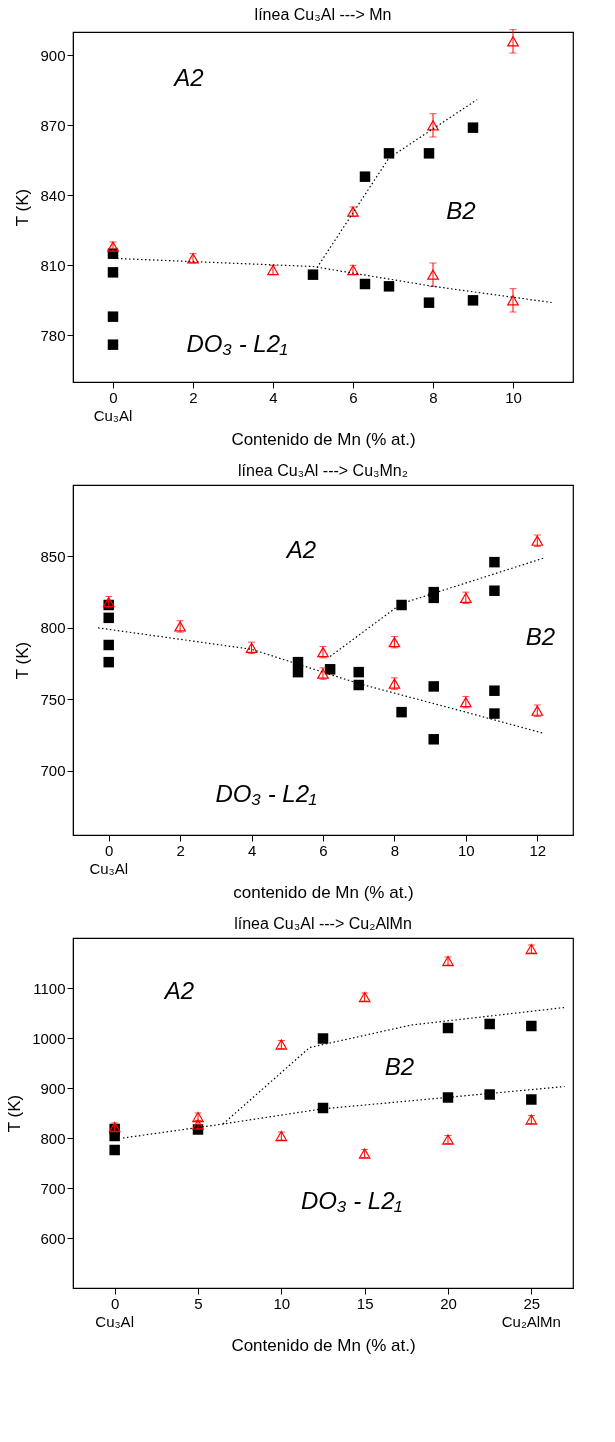 Image resolution: width=615 pixels, height=1442 pixels. I want to click on x-tick-label: 20, so click(448, 1303).